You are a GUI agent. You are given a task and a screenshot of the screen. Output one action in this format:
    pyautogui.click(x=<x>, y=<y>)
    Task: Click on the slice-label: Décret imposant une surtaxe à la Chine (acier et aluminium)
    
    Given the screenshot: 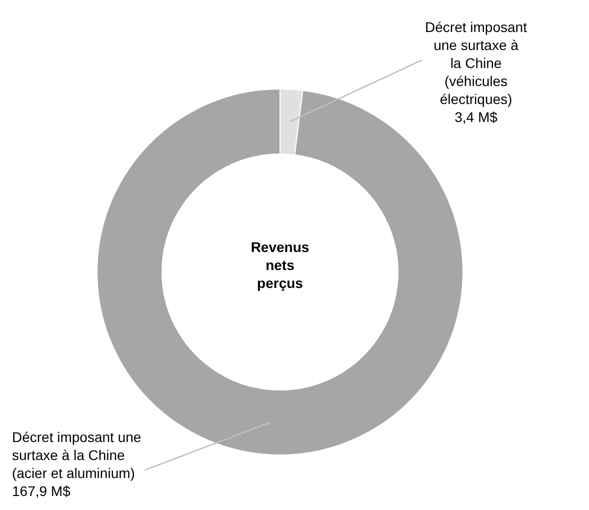 What is the action you would take?
    pyautogui.click(x=77, y=455)
    